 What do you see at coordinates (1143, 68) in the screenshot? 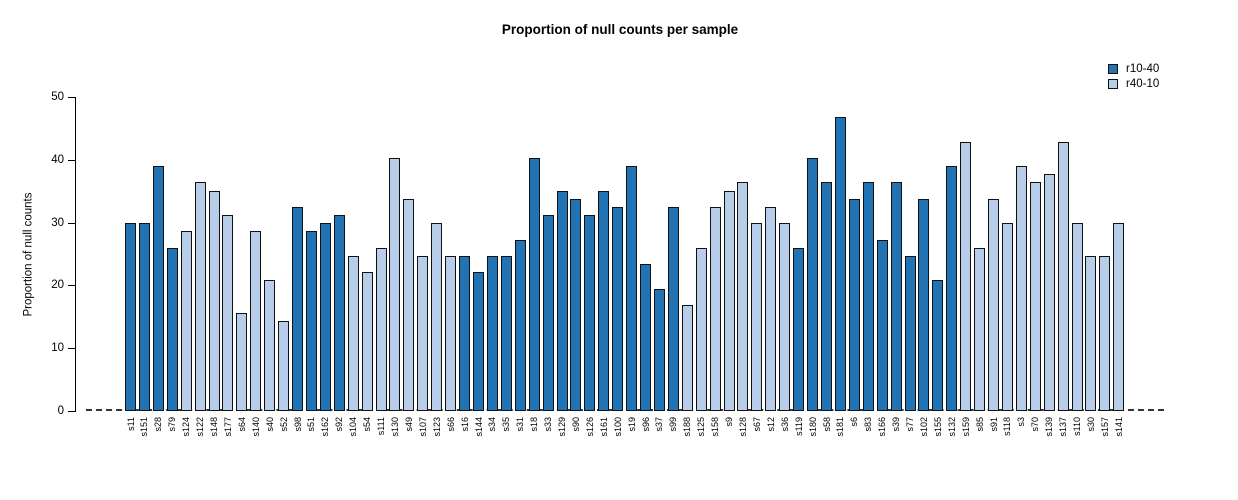
I see `legend-label-r10-40: r10-40` at bounding box center [1143, 68].